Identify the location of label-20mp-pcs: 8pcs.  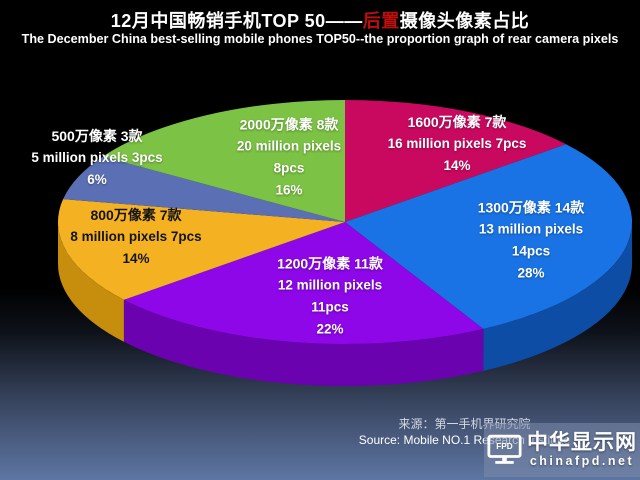
(289, 168).